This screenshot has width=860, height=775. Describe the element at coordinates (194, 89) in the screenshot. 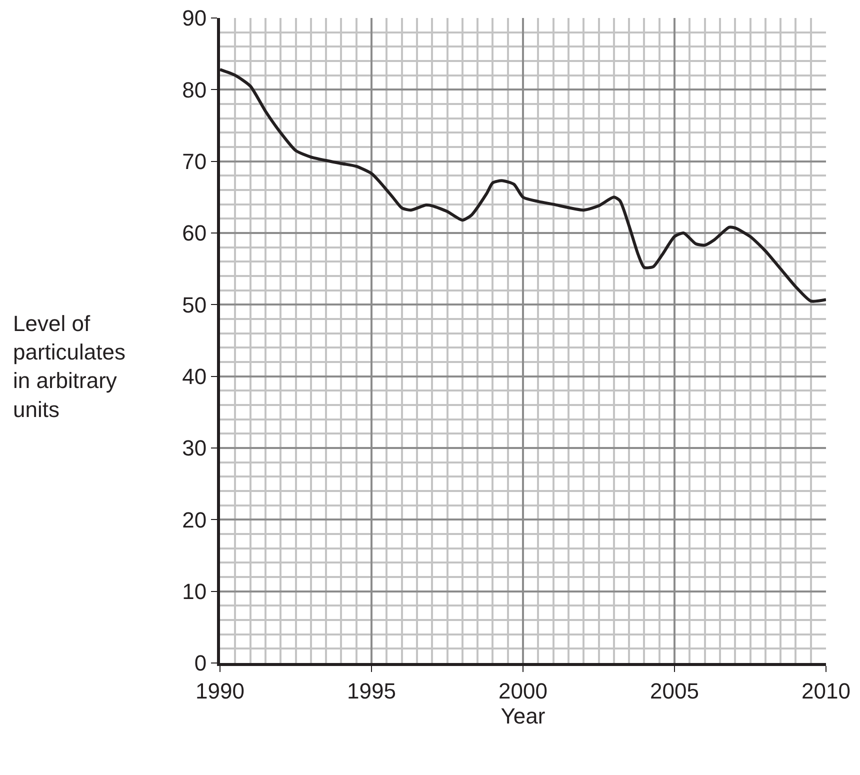

I see `y-tick-label: 80` at that location.